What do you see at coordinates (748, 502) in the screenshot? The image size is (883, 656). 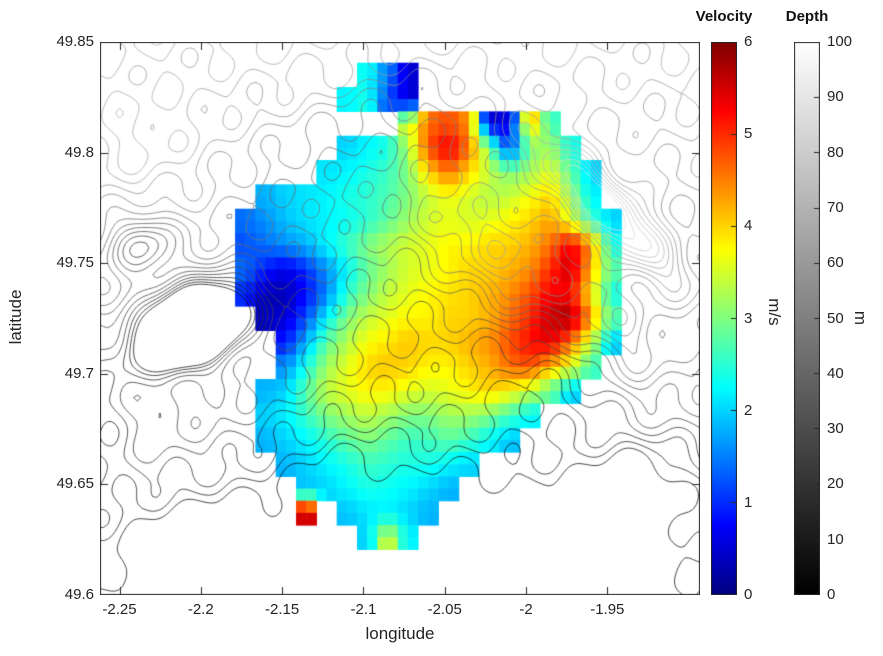 I see `velocity-colorbar-tick-label: 1` at bounding box center [748, 502].